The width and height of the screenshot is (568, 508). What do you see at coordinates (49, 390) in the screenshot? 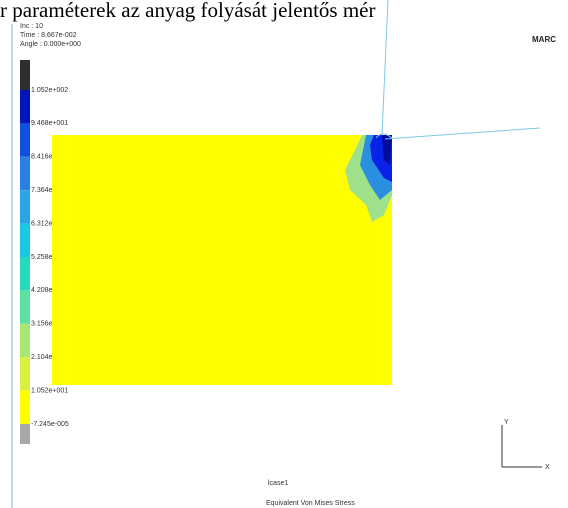
I see `legend-label: 1.052e+001` at bounding box center [49, 390].